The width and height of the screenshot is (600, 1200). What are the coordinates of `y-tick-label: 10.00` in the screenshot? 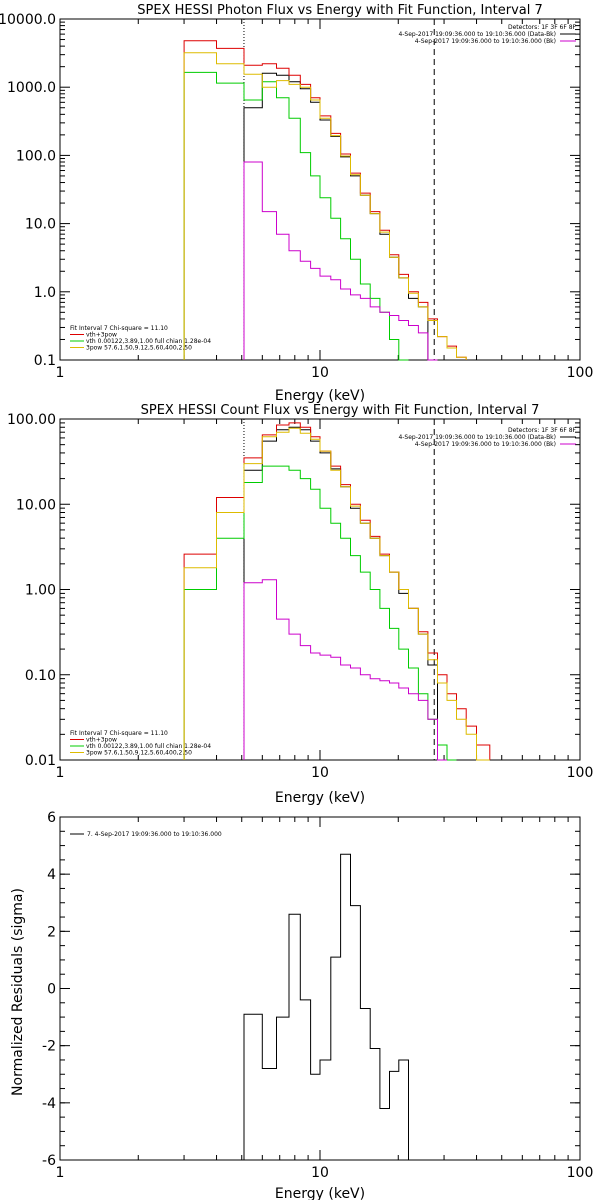 It's located at (36, 505).